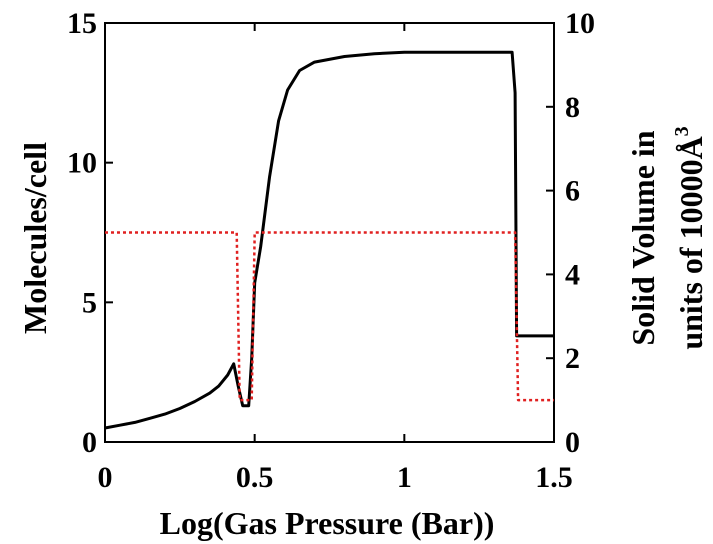 The image size is (713, 544). Describe the element at coordinates (105, 477) in the screenshot. I see `x-tick-label: 0` at that location.